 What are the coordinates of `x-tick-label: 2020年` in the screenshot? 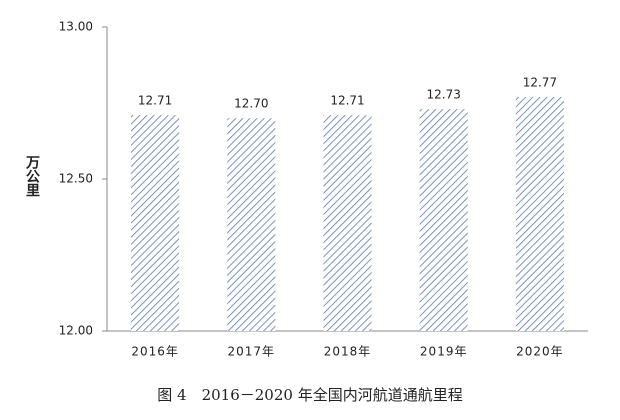 It's located at (540, 352).